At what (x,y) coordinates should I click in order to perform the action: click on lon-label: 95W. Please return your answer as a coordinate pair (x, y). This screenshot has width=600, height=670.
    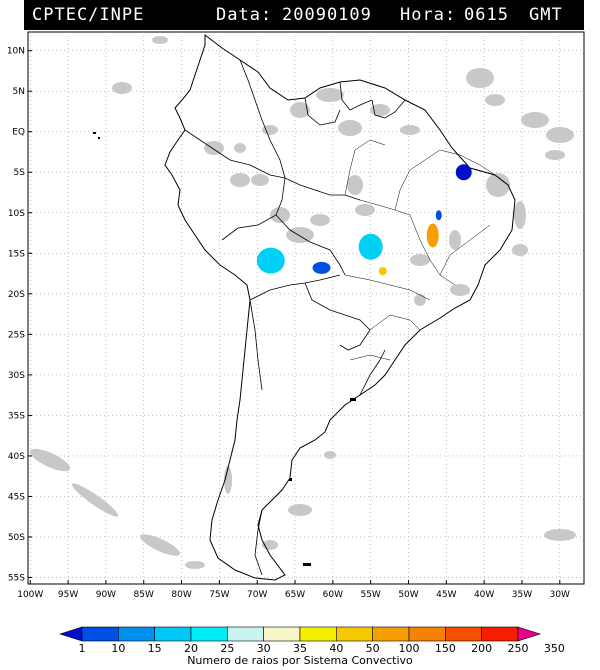
    Looking at the image, I should click on (68, 595).